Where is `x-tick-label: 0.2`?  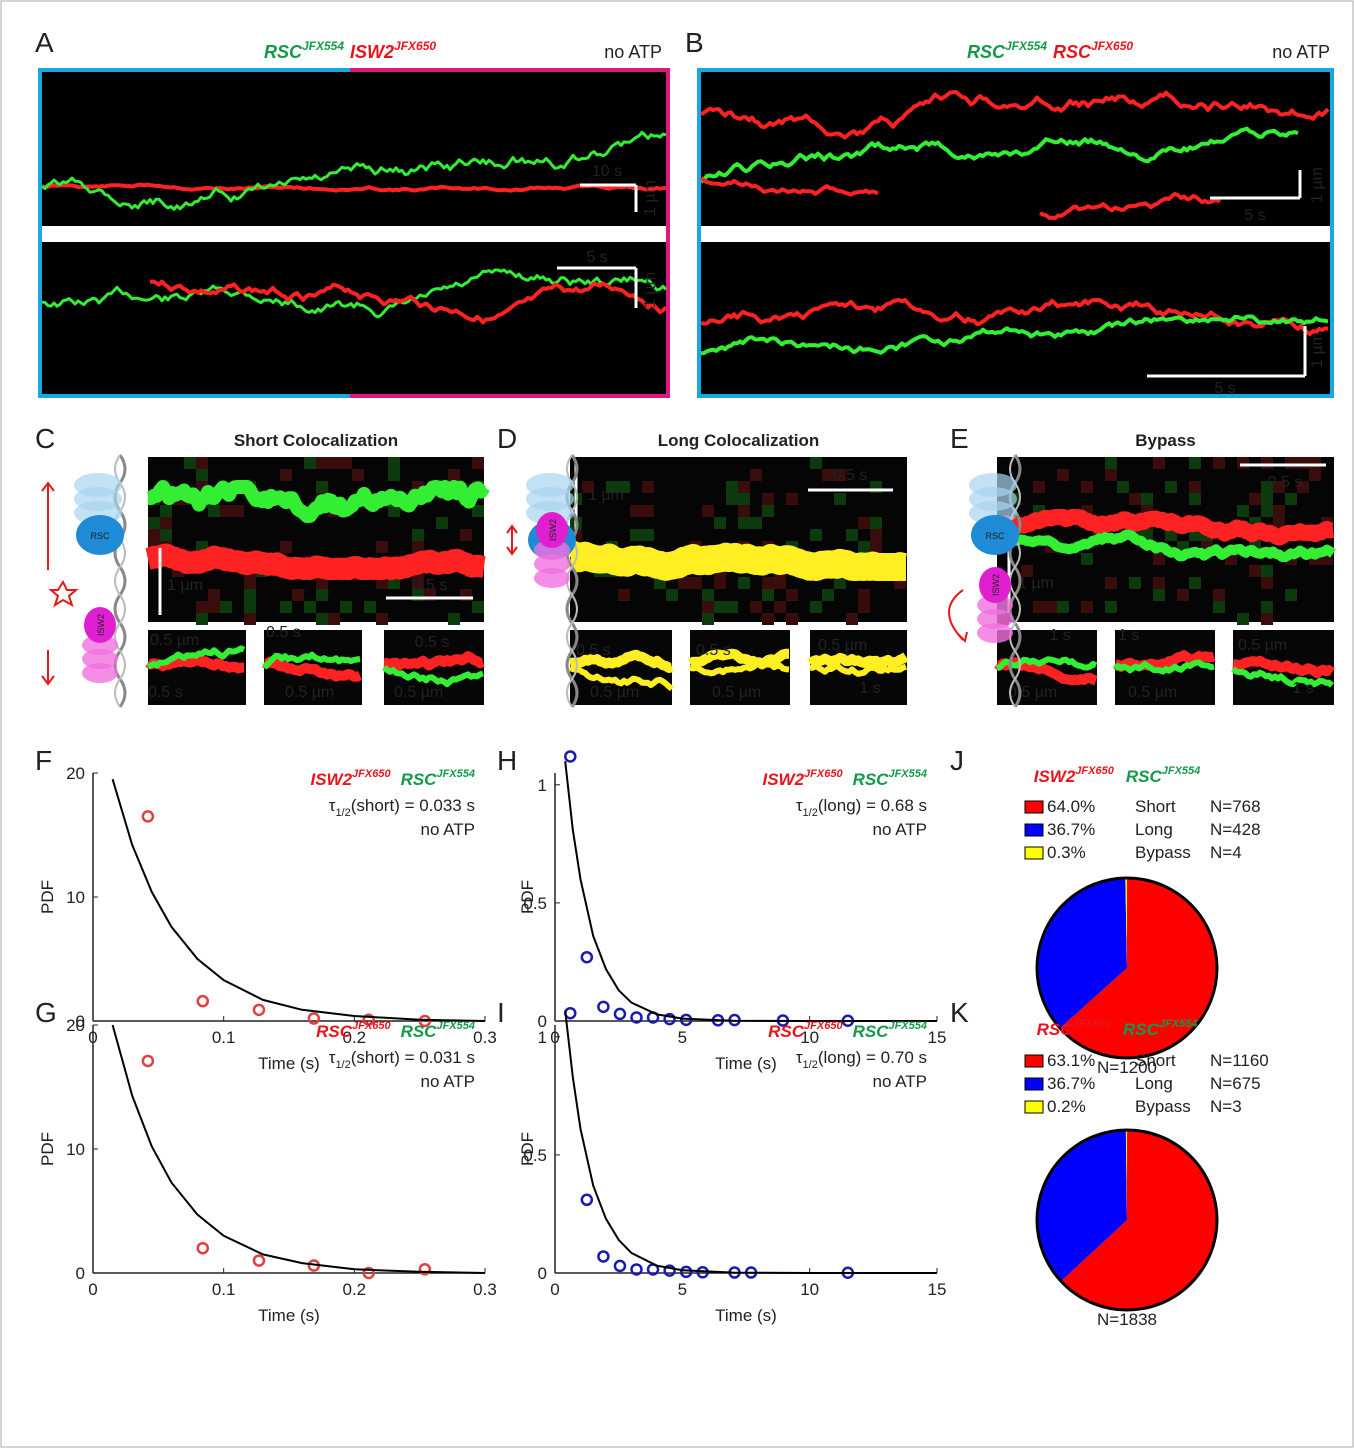 x-tick-label: 0.2 is located at coordinates (355, 1037).